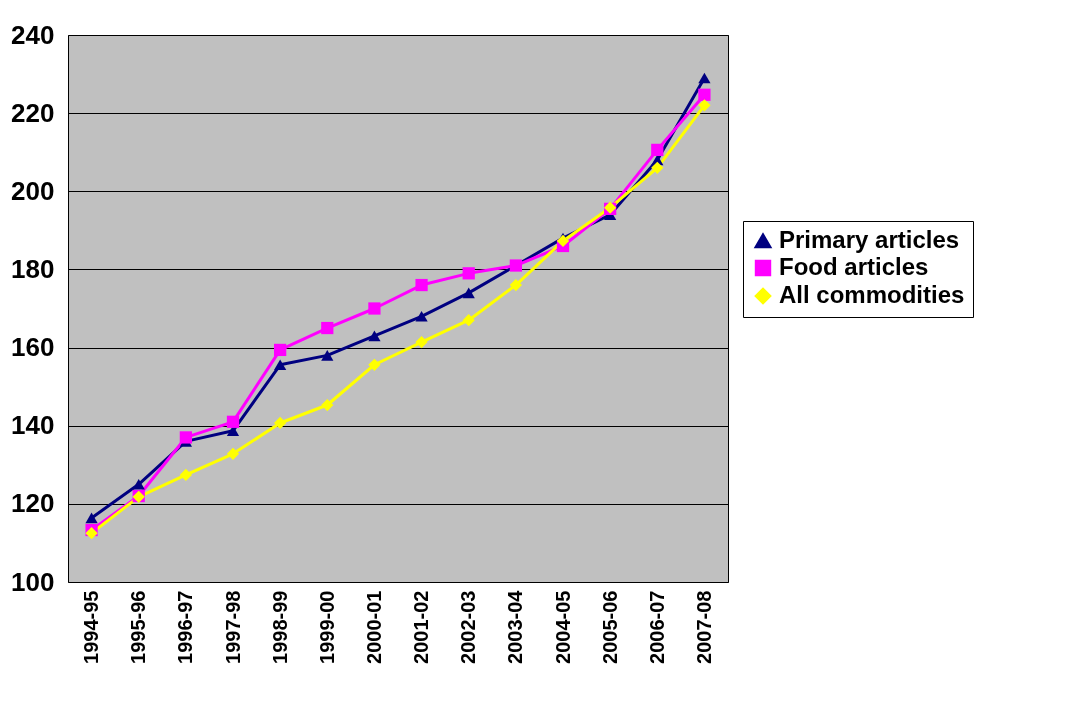  Describe the element at coordinates (138, 627) in the screenshot. I see `x-tick-label: 1995-96` at that location.